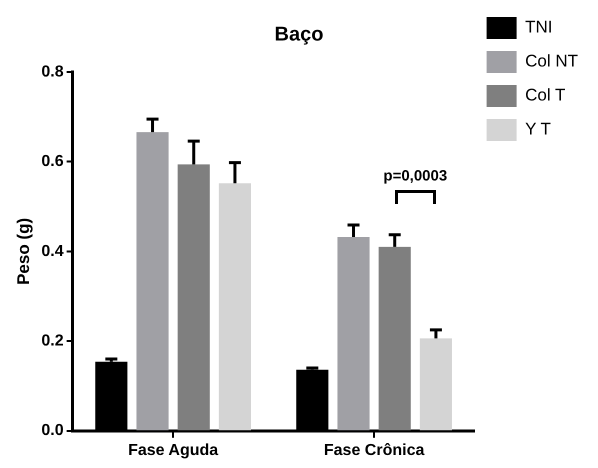 Image resolution: width=598 pixels, height=468 pixels. I want to click on legend-label: Col T, so click(545, 95).